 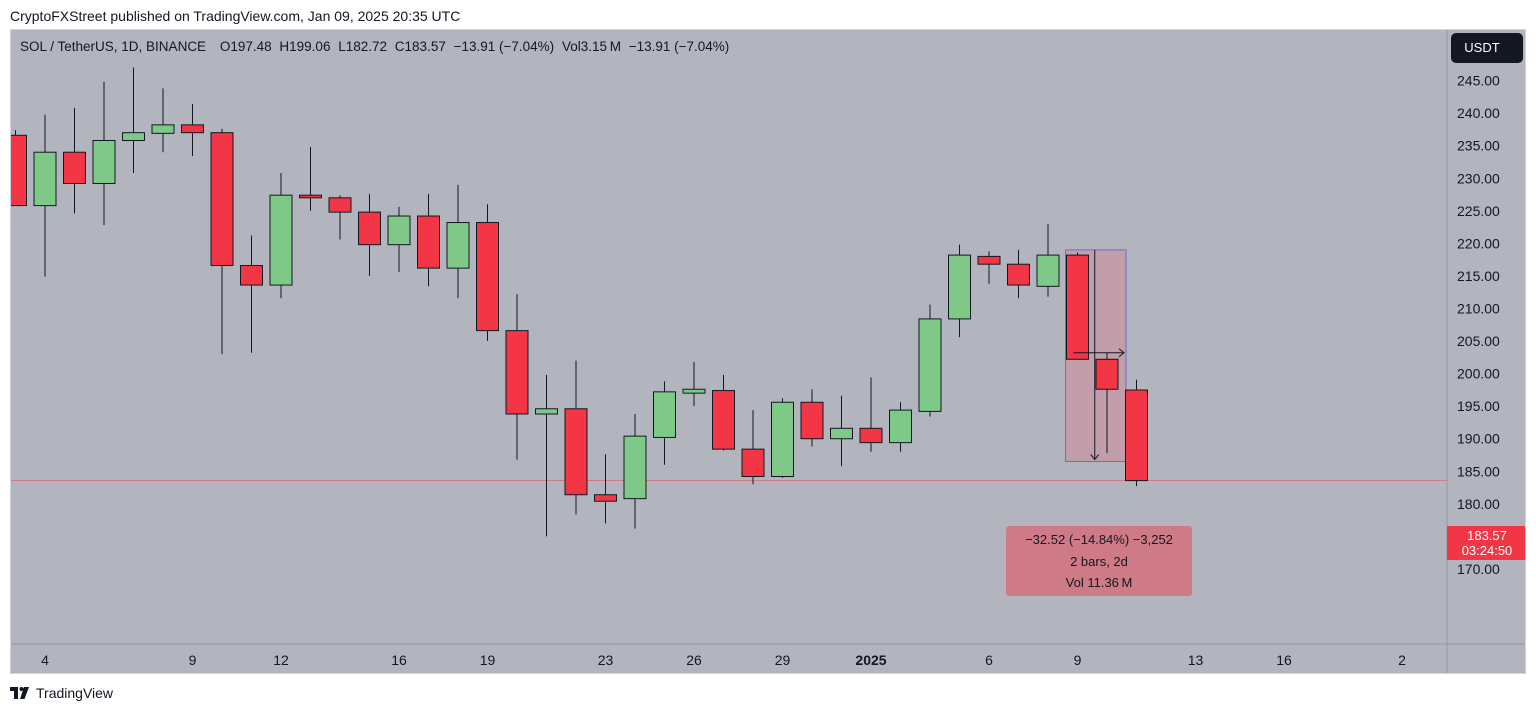 I want to click on price-tick-label: 235.00, so click(x=1478, y=146).